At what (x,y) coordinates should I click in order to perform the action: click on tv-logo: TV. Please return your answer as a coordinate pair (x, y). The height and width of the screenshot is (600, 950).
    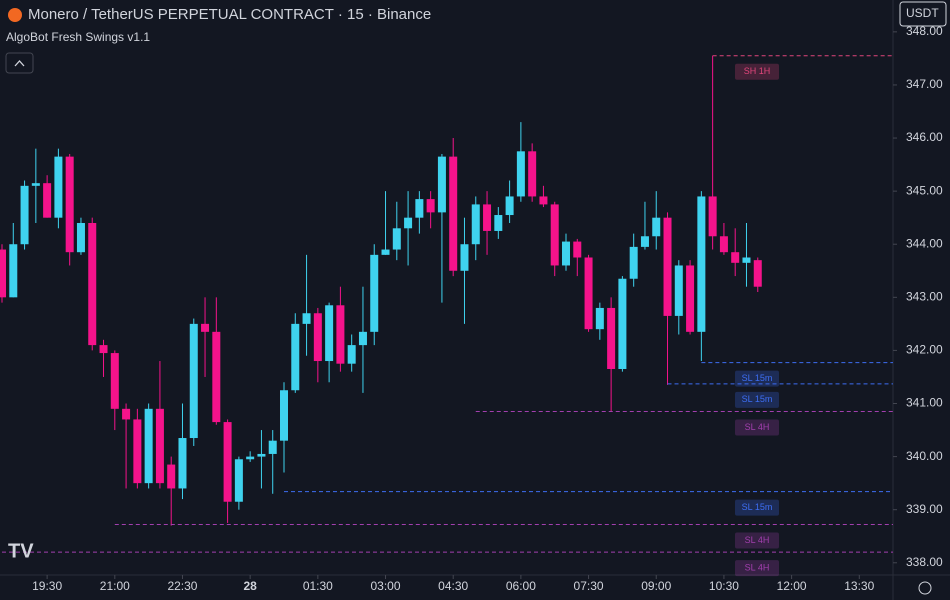
    Looking at the image, I should click on (21, 551).